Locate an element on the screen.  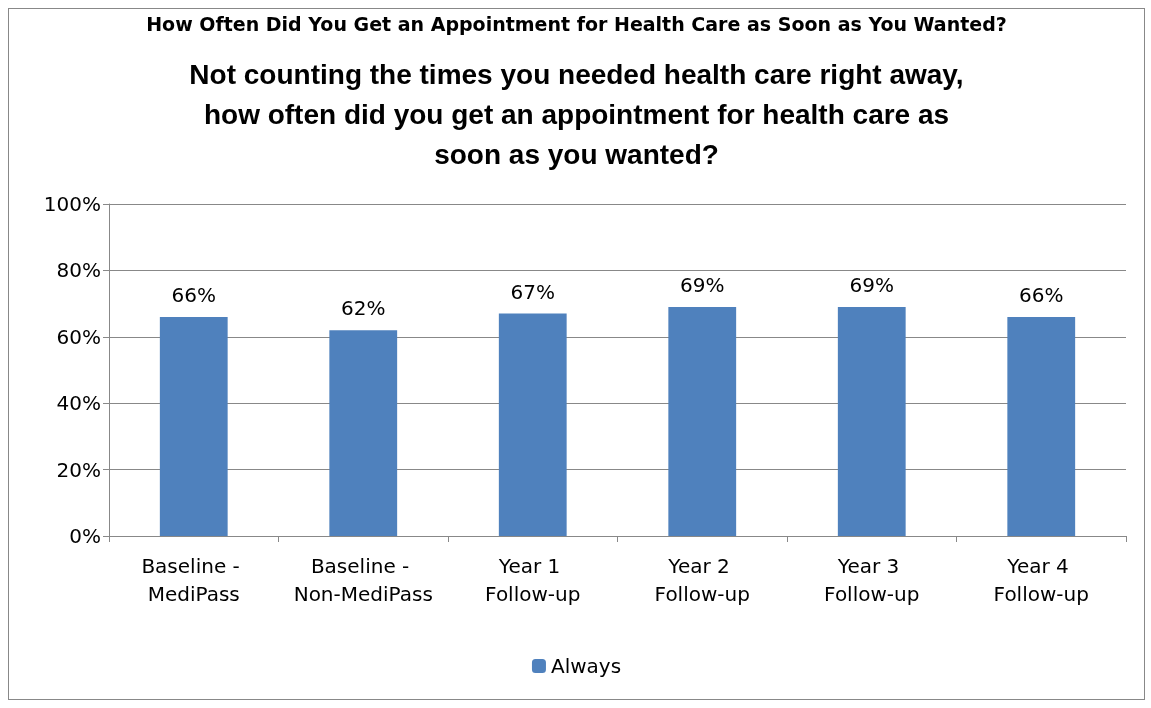
y-tick-label: 60% is located at coordinates (78, 336).